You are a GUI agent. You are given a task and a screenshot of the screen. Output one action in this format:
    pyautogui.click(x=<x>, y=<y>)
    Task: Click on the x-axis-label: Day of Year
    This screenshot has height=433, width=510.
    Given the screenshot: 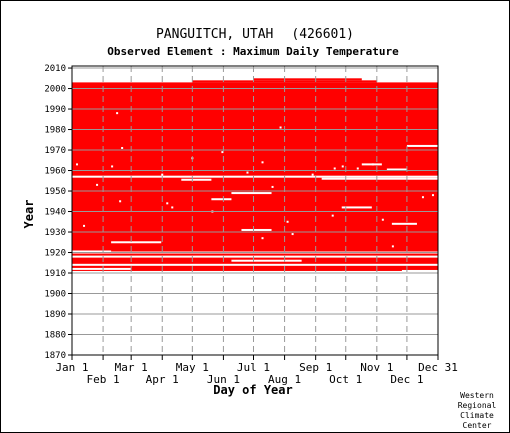 What is the action you would take?
    pyautogui.click(x=252, y=390)
    